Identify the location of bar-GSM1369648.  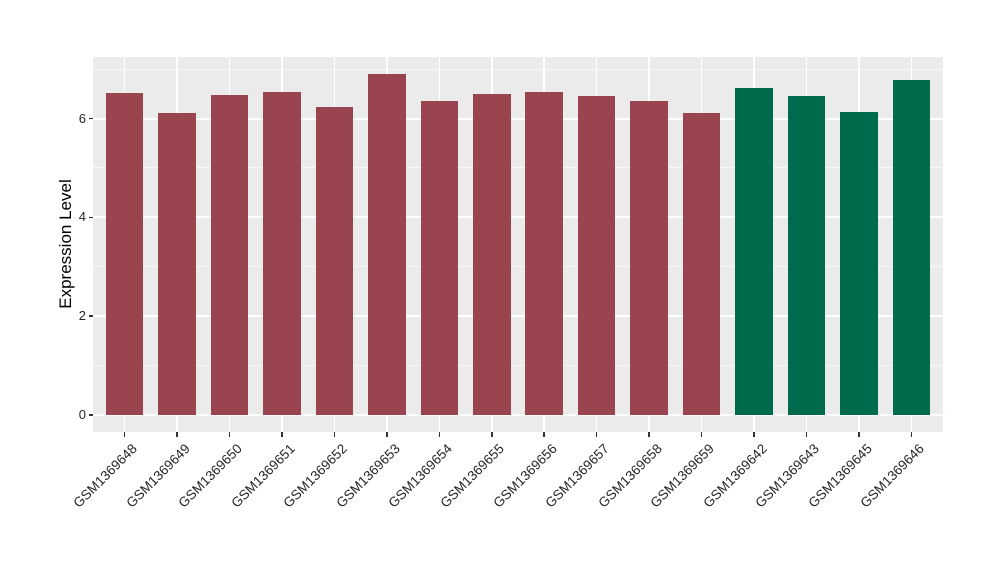
(124, 253).